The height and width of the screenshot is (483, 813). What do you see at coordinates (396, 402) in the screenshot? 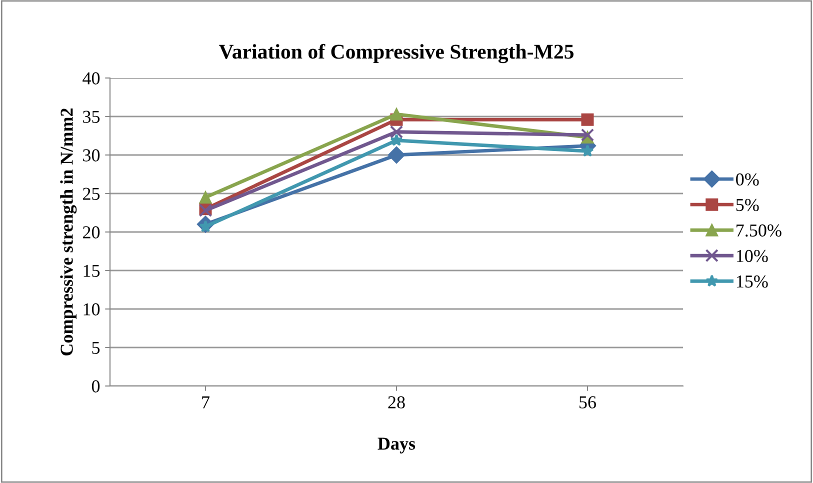
I see `x-tick-label: 28` at bounding box center [396, 402].